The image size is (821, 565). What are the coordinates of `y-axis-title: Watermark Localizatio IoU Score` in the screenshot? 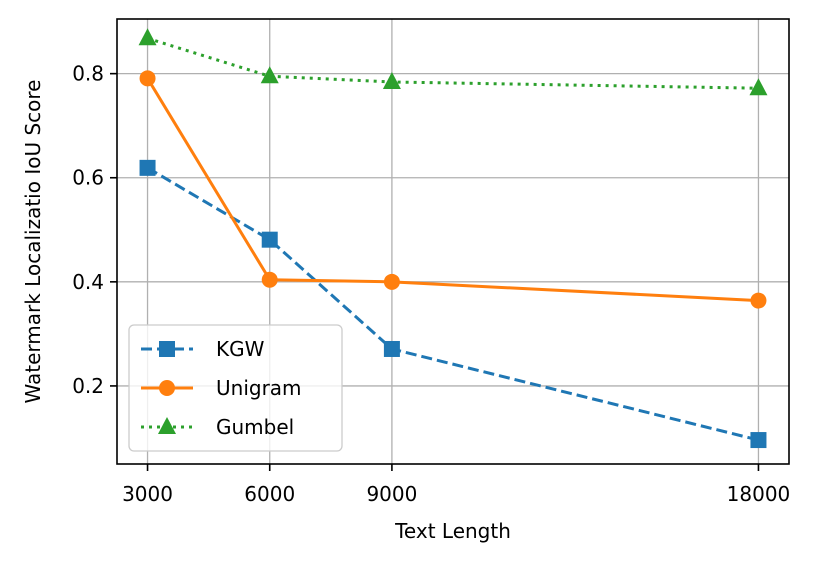 It's located at (33, 242).